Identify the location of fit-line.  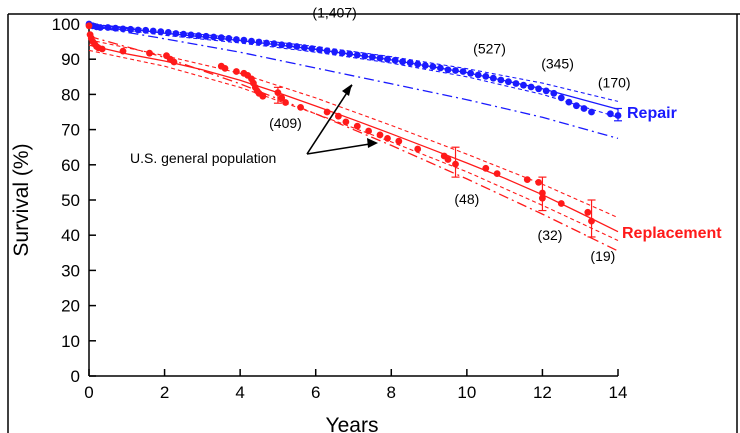
(353, 66).